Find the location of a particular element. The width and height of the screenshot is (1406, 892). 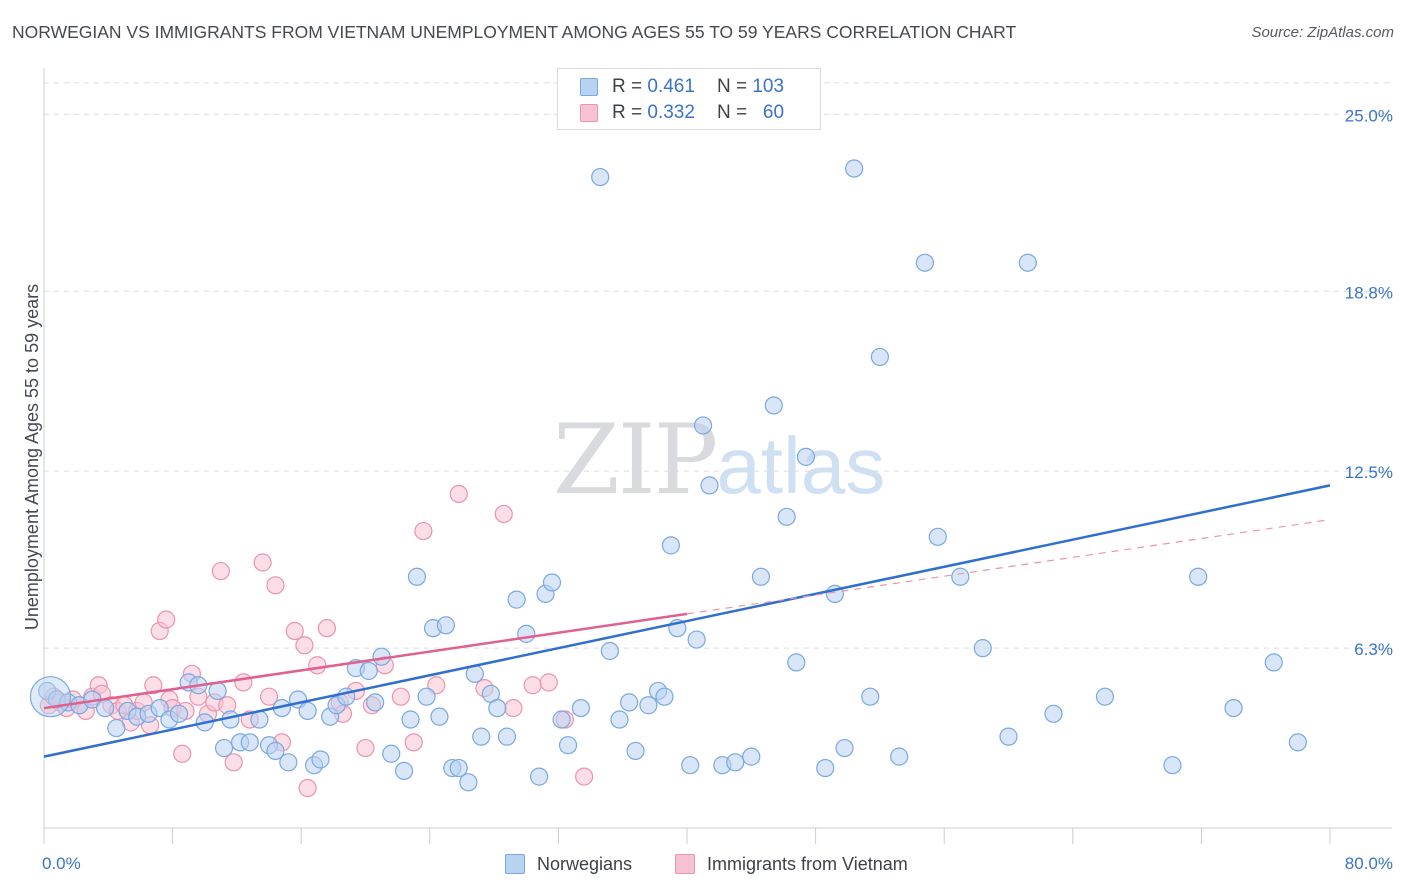

bottom-legend-swatch-blue is located at coordinates (515, 864).